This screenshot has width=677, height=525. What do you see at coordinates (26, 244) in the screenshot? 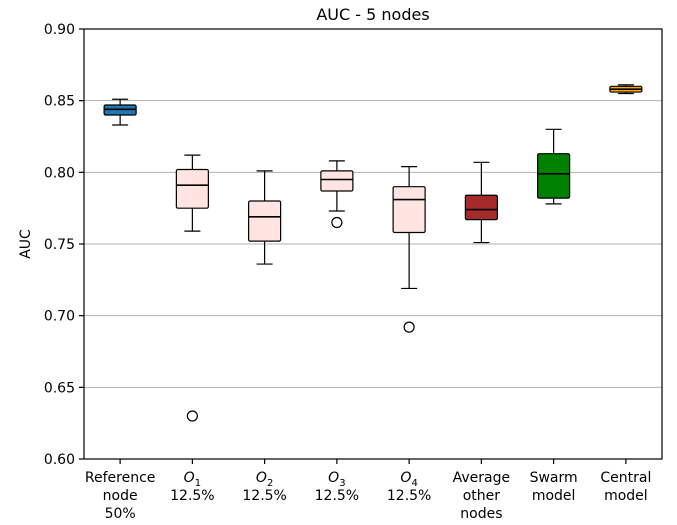
I see `y-axis-label: AUC` at bounding box center [26, 244].